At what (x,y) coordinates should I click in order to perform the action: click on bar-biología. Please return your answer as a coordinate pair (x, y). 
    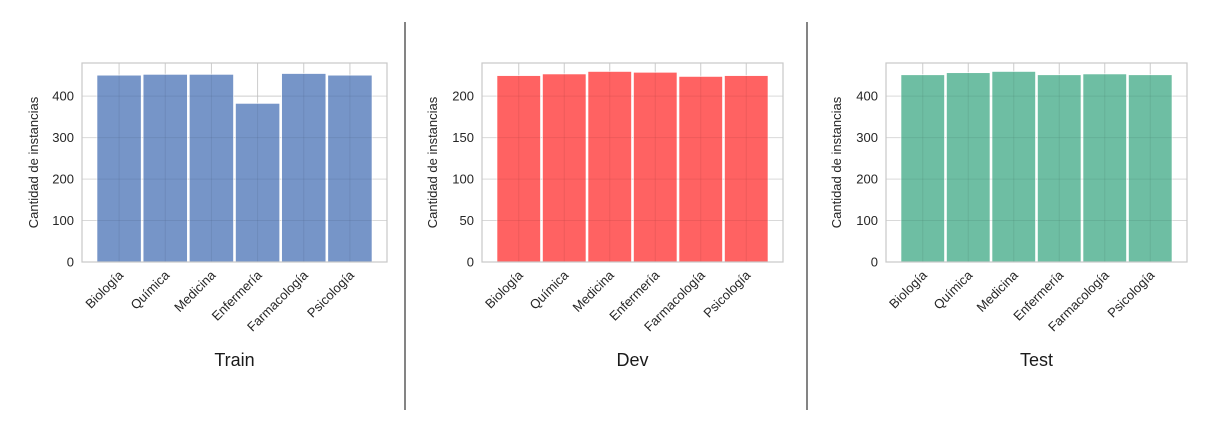
    Looking at the image, I should click on (519, 168).